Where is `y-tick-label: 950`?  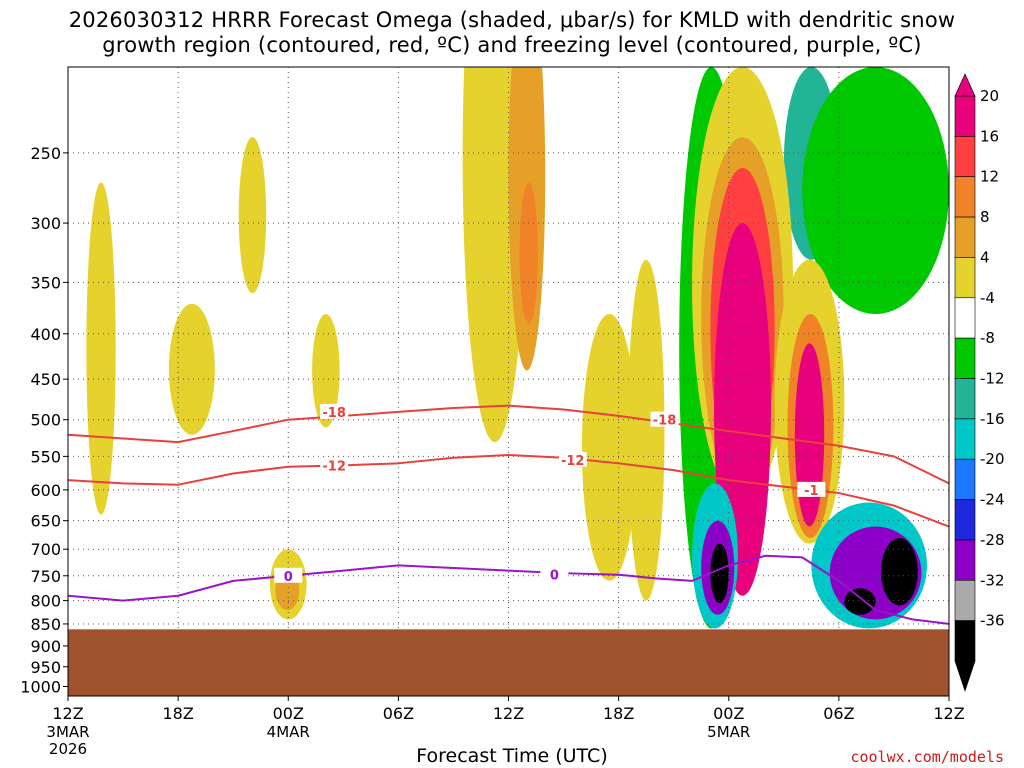
y-tick-label: 950 is located at coordinates (45, 667).